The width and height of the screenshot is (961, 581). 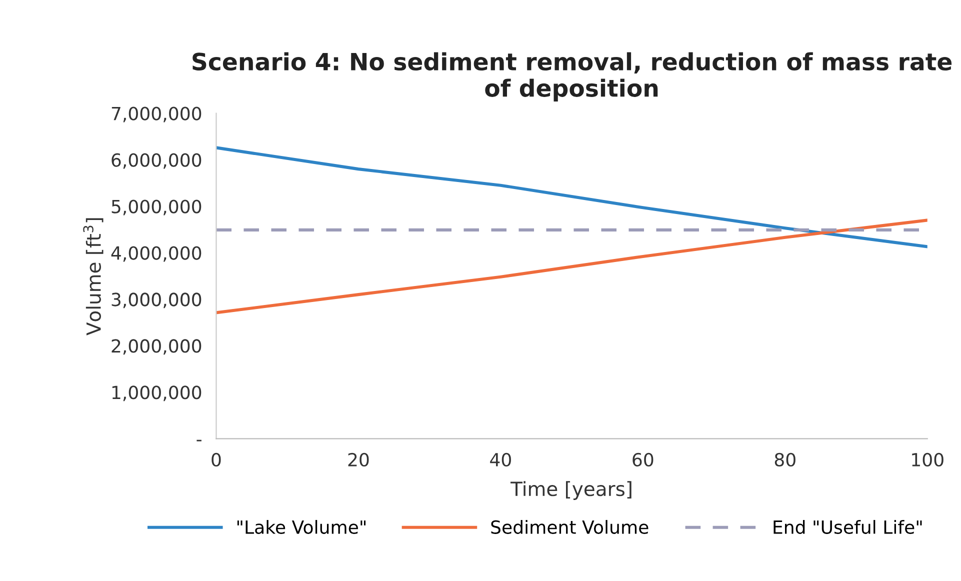 I want to click on chart-title: Scenario 4: No sediment removal, reduction of mass rate of deposition, so click(x=572, y=77).